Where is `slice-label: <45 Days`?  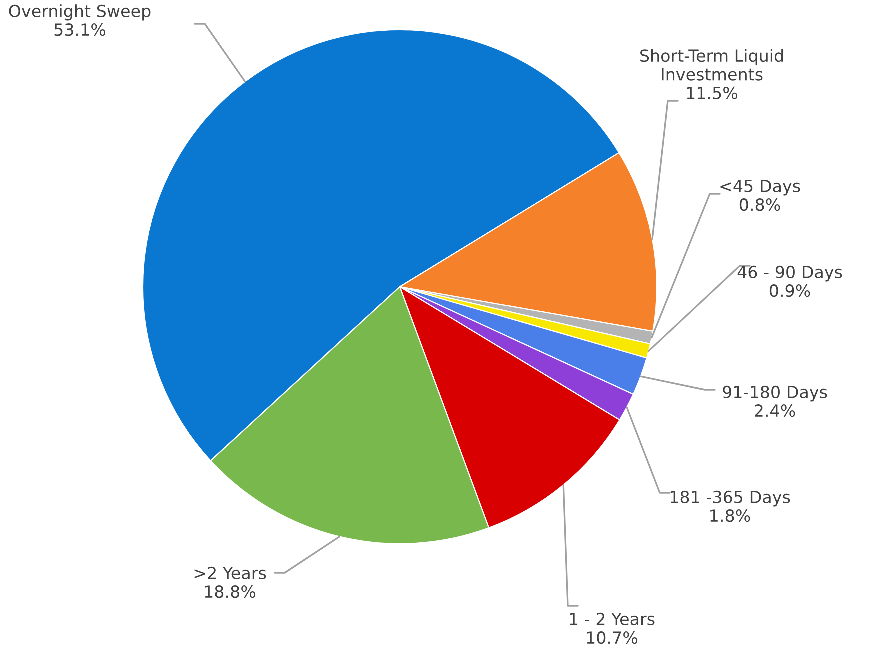
slice-label: <45 Days is located at coordinates (760, 188).